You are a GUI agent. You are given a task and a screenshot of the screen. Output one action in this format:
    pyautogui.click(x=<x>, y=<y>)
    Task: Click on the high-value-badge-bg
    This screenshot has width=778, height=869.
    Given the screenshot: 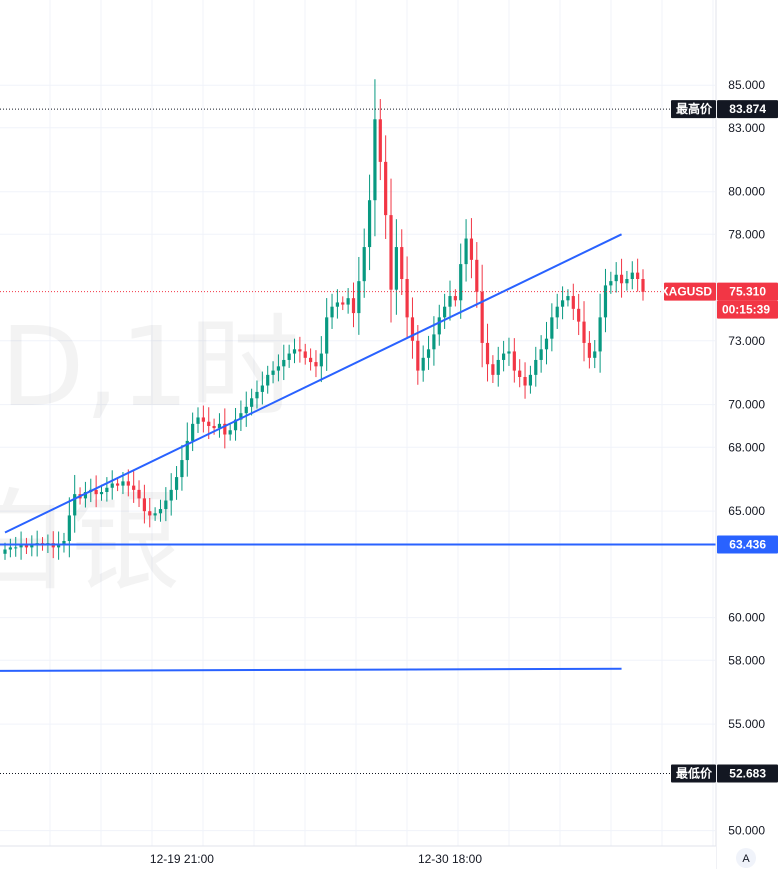 What is the action you would take?
    pyautogui.click(x=747, y=109)
    